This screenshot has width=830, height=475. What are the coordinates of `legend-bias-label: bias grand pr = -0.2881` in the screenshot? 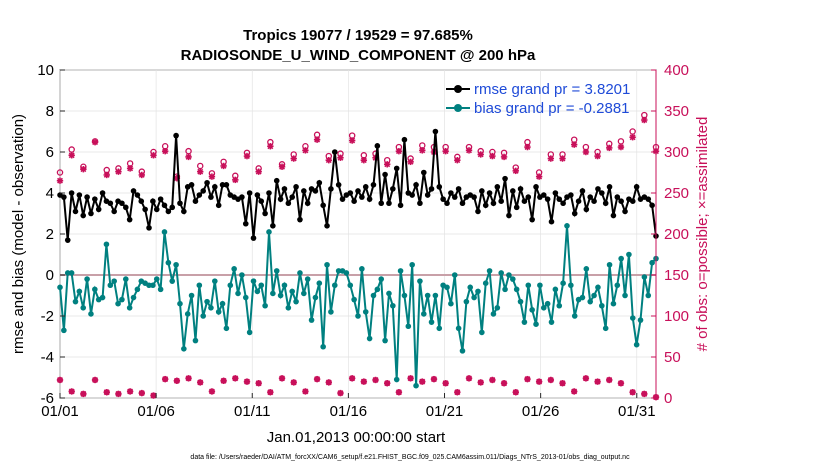 It's located at (552, 108).